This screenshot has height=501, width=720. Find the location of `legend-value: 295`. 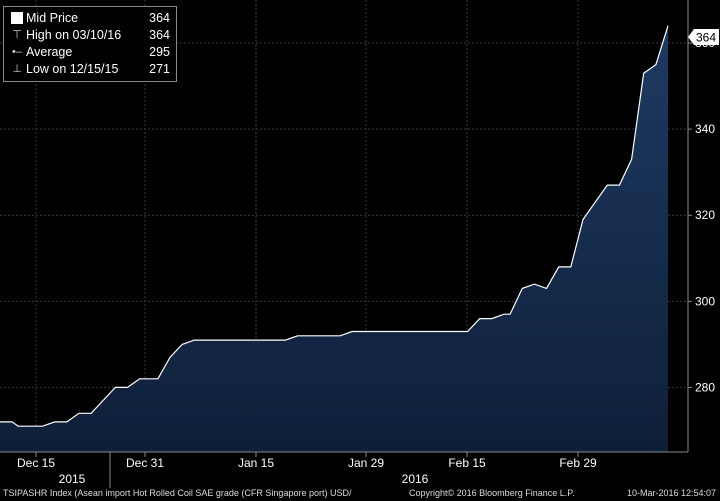

legend-value: 295 is located at coordinates (159, 52).